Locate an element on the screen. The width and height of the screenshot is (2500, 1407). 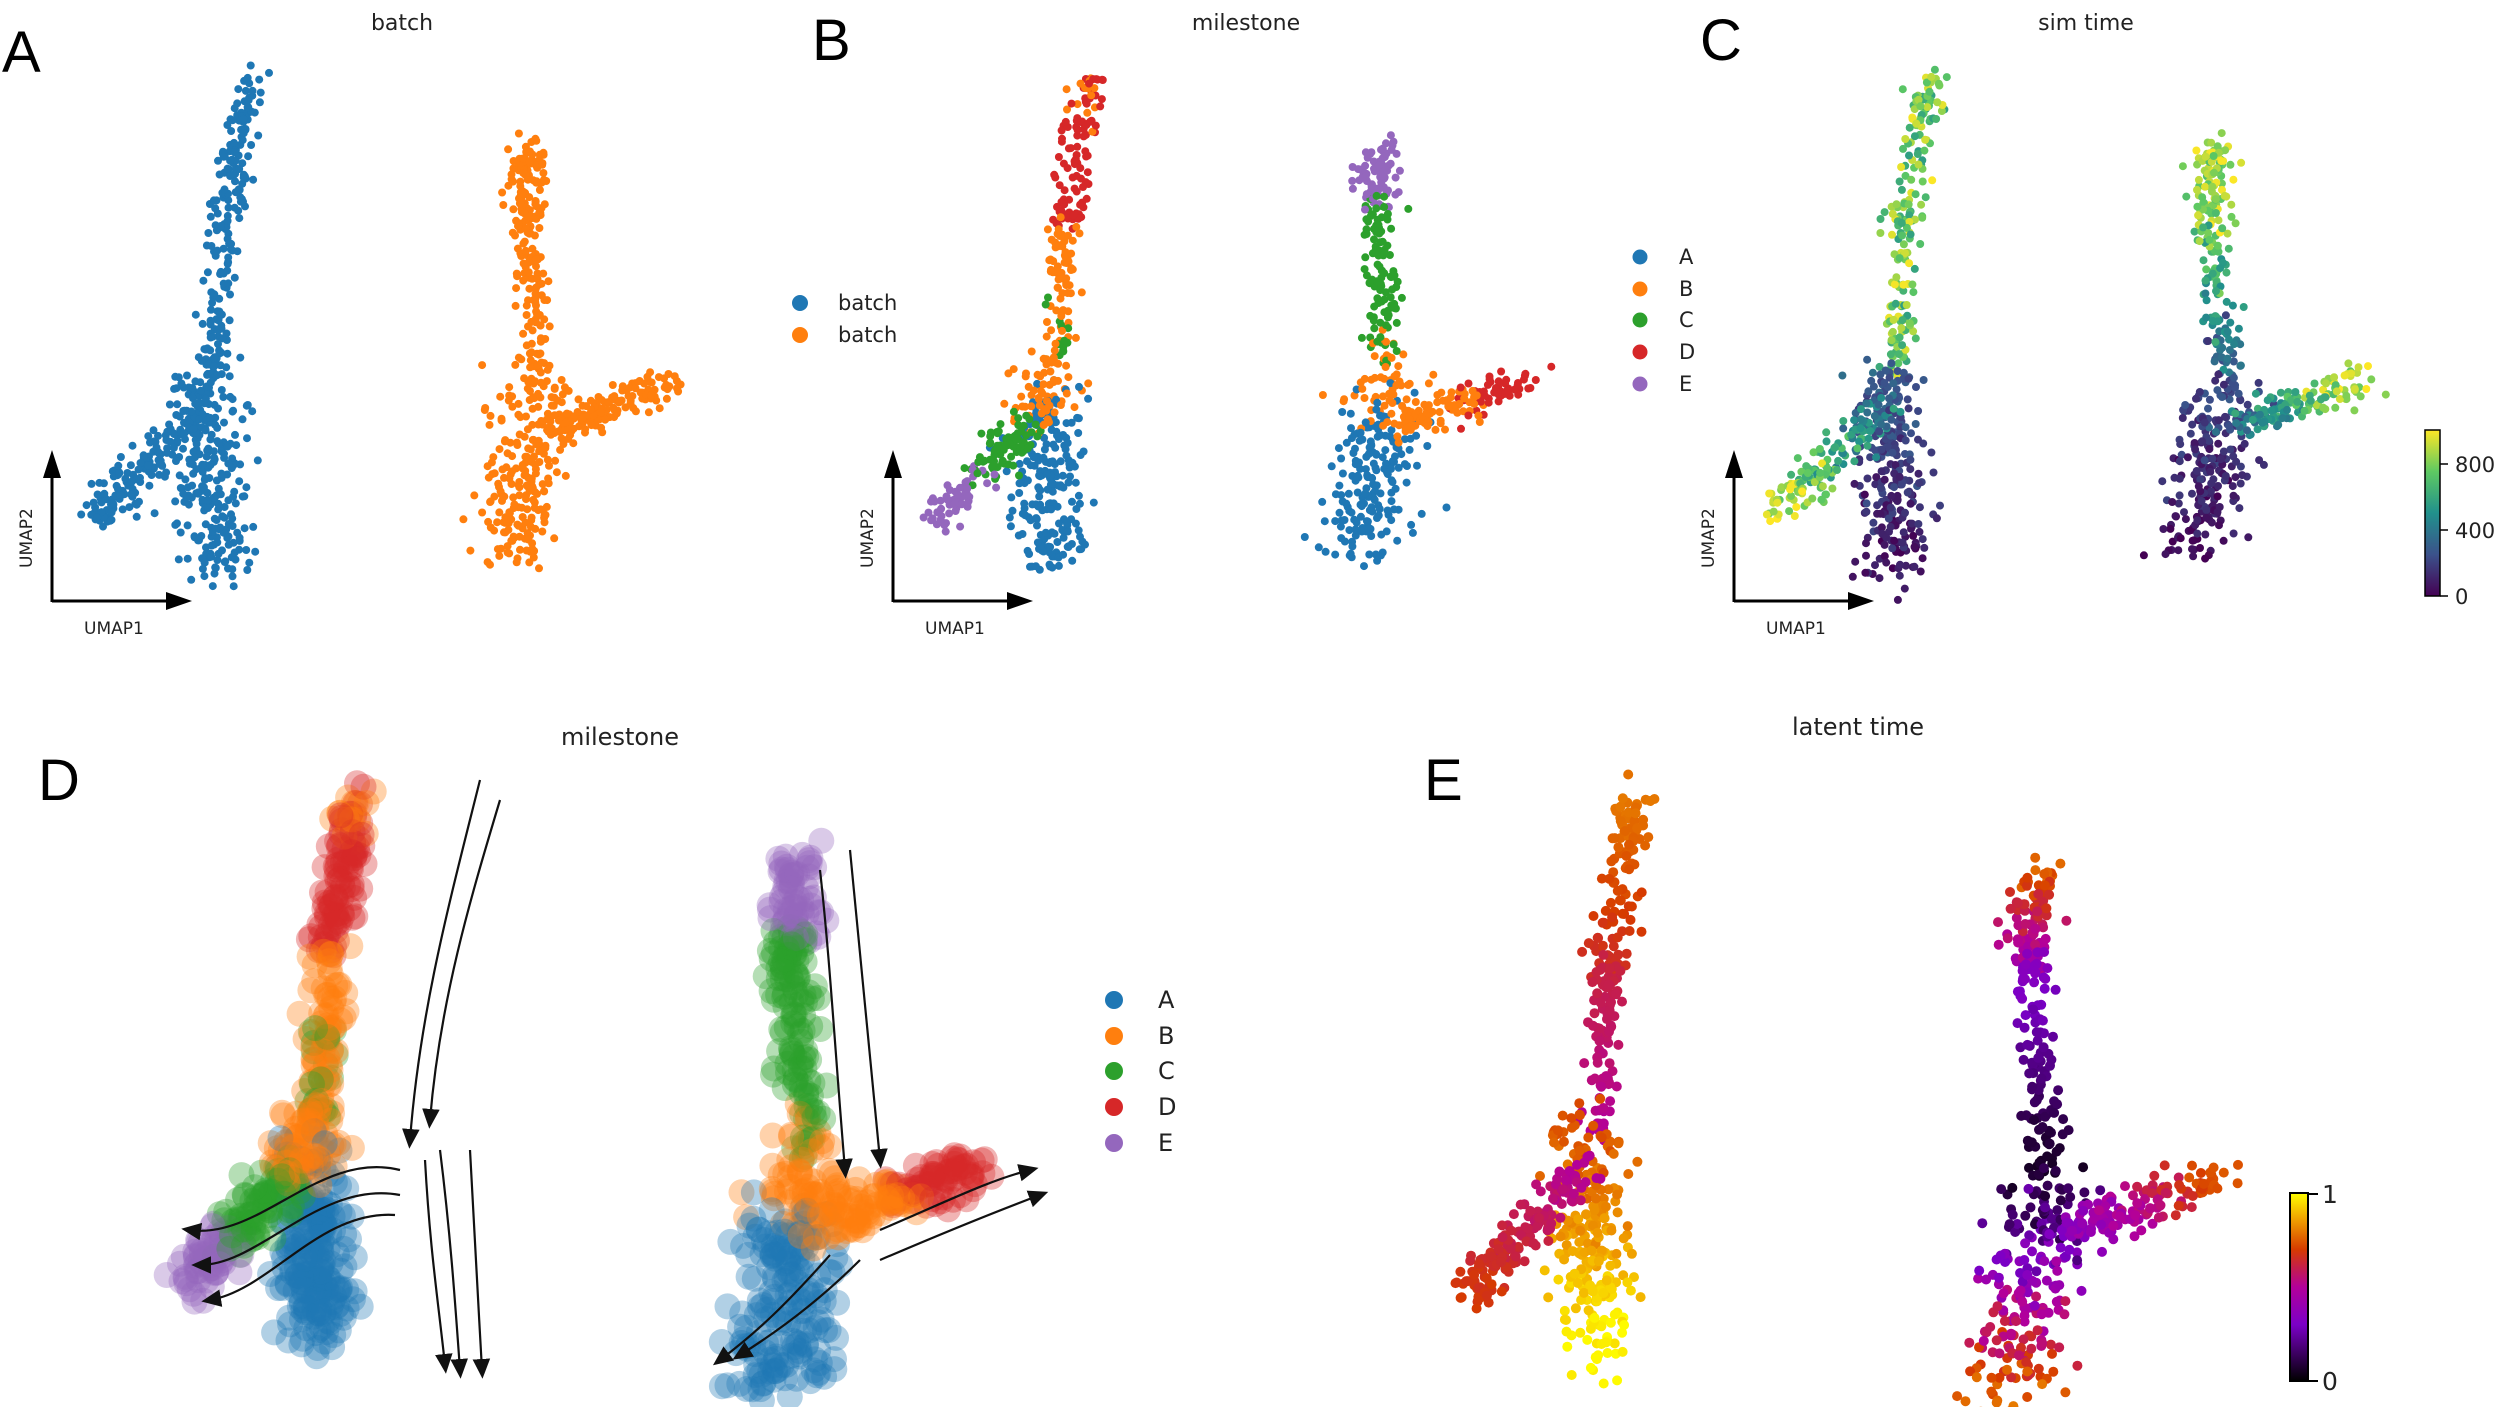
scatter-points-c is located at coordinates (2076, 334).